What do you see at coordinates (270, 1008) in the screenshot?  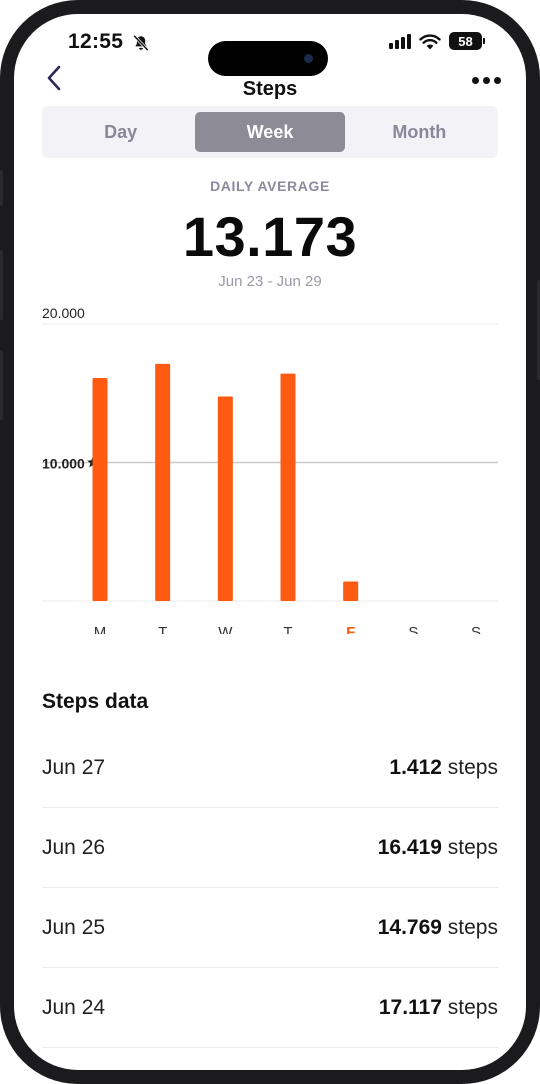 I see `list-item: Jun 24 17.117 steps` at bounding box center [270, 1008].